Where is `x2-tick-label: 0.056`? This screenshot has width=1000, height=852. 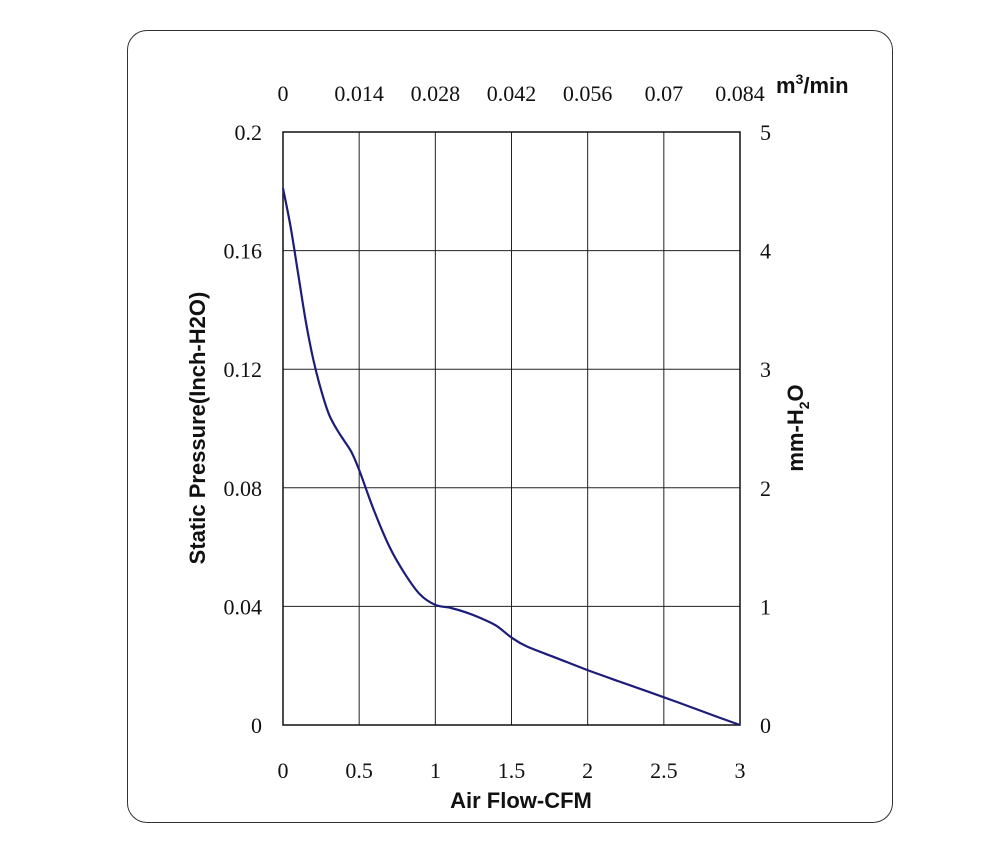 x2-tick-label: 0.056 is located at coordinates (588, 93).